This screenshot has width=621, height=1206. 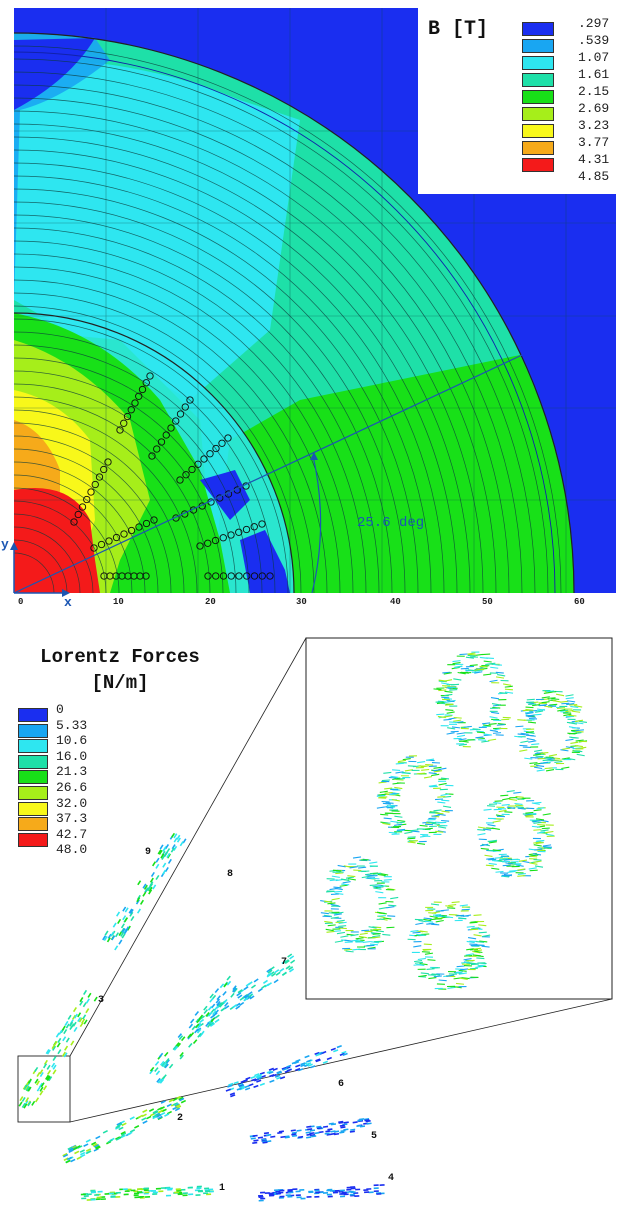 I want to click on legend-label: 10.6, so click(x=72, y=741).